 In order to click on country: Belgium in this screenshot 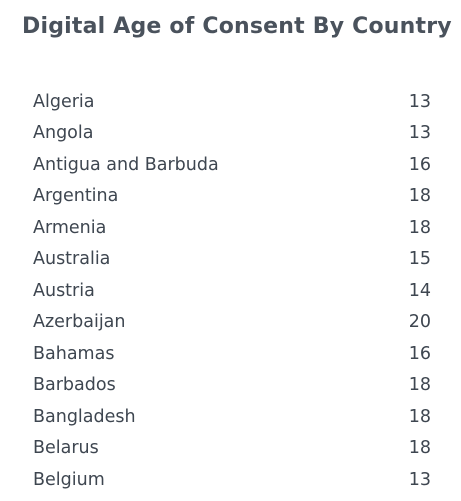, I will do `click(69, 479)`.